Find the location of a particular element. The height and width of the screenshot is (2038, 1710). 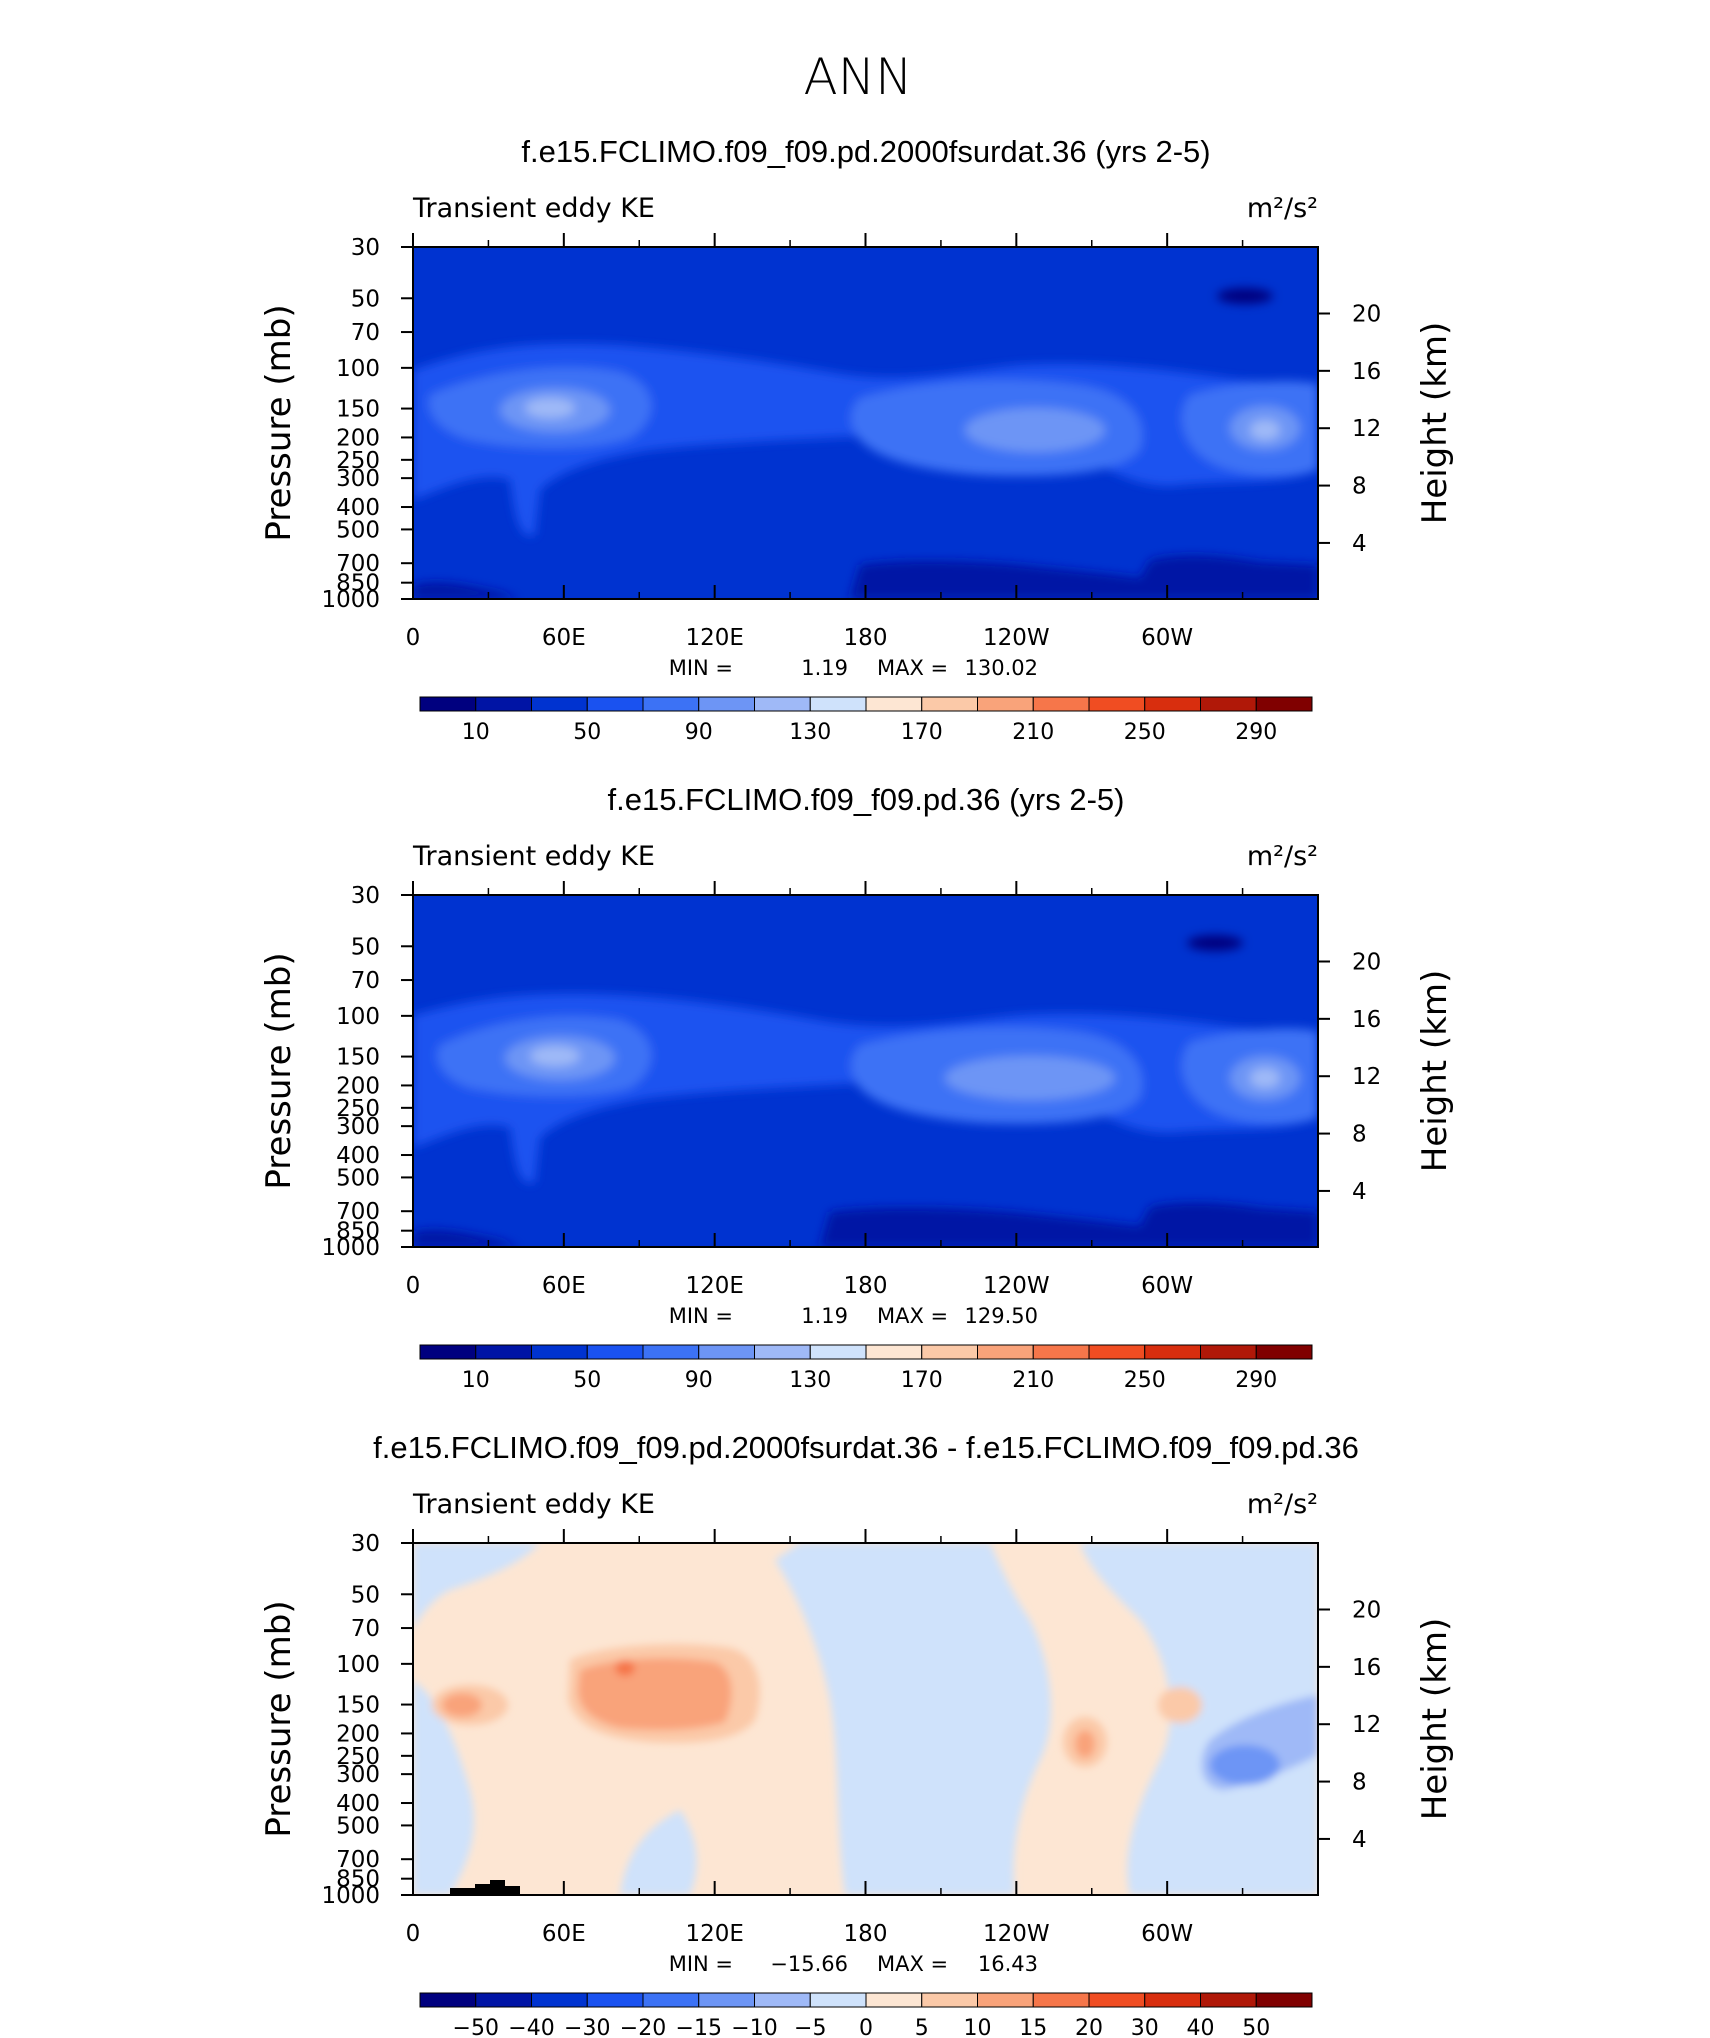

y-tick-label: 200 is located at coordinates (358, 1086).